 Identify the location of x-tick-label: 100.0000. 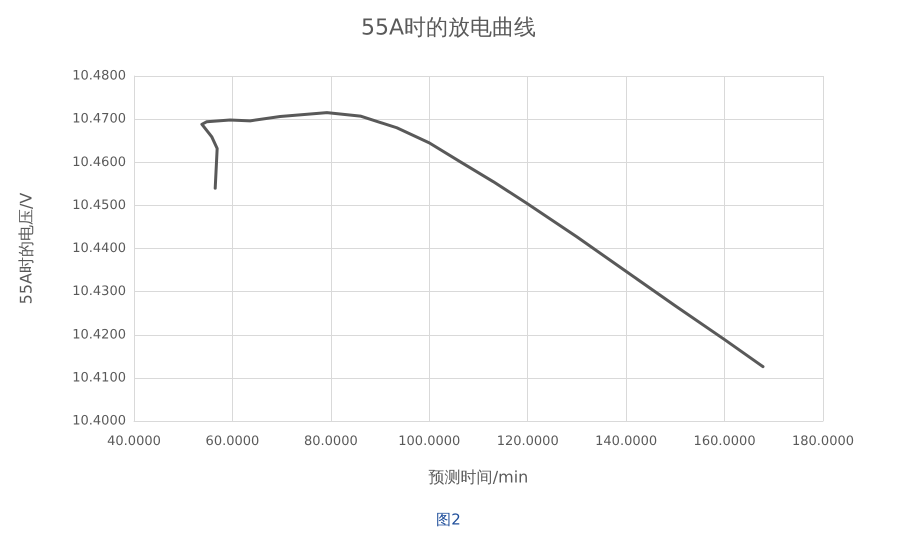
(429, 441).